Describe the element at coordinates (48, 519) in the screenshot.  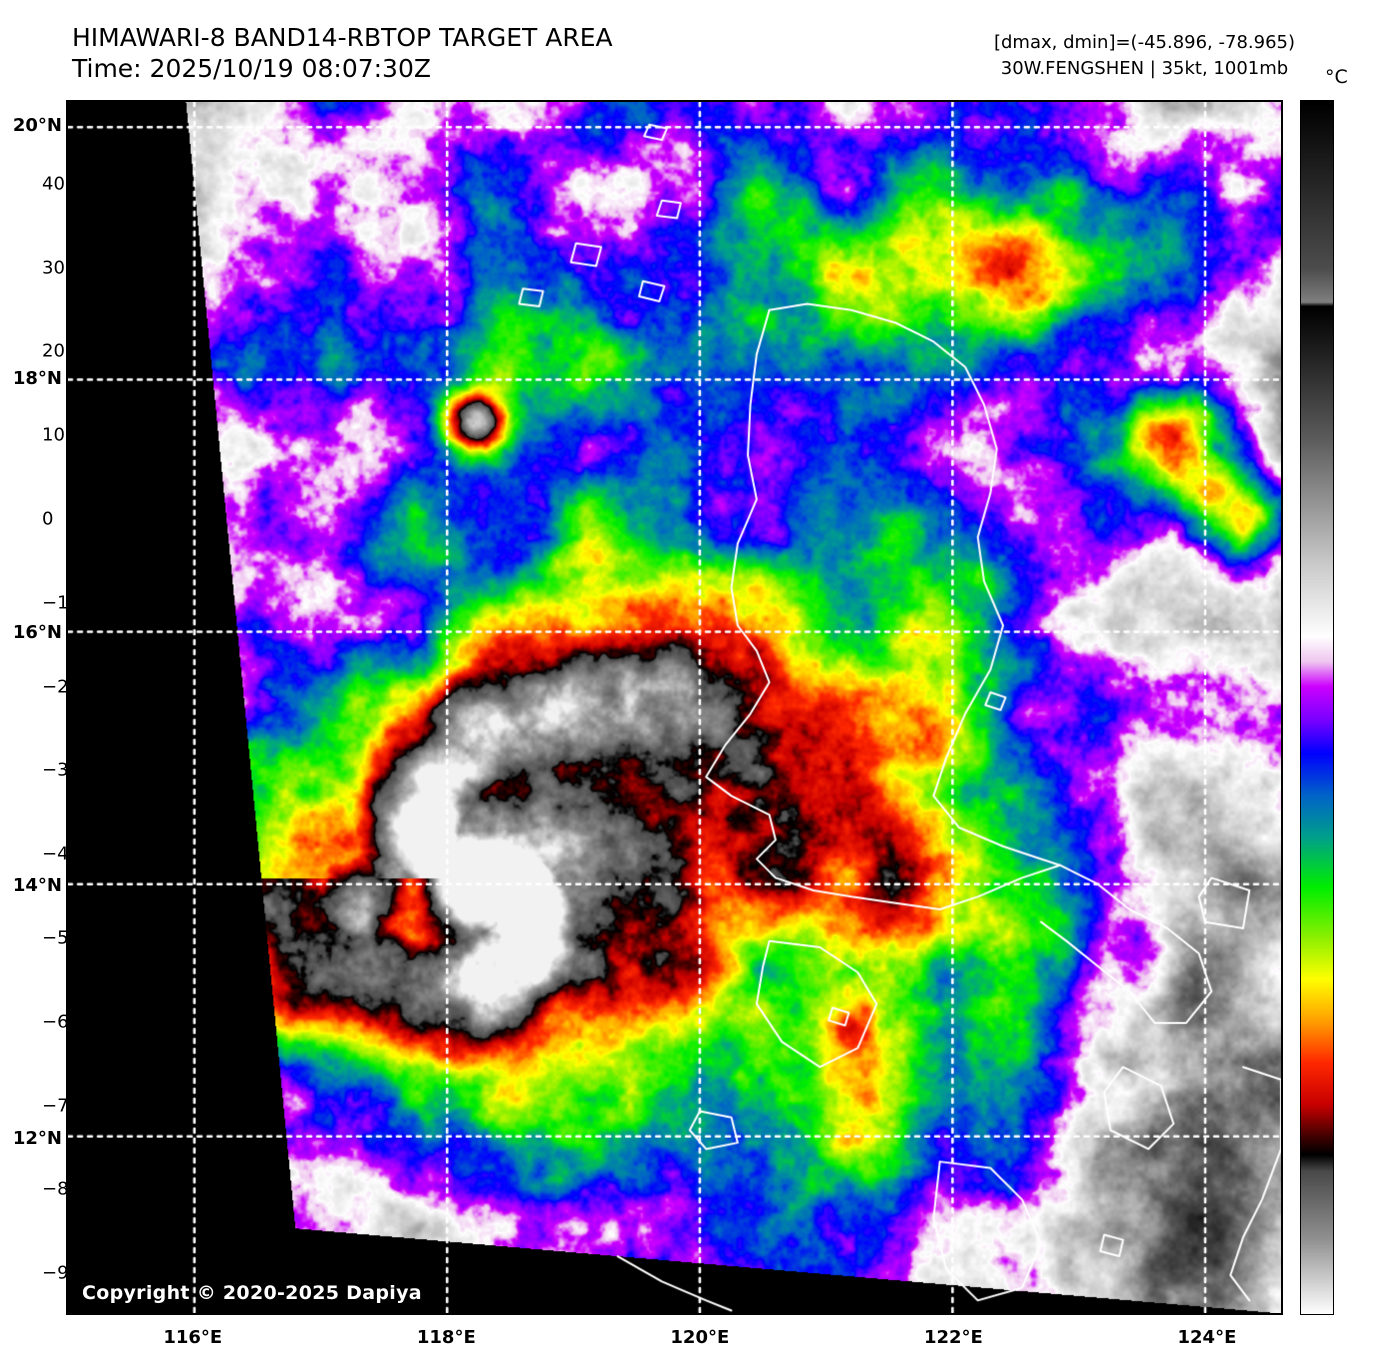
I see `colorbar-tick-4: 0` at that location.